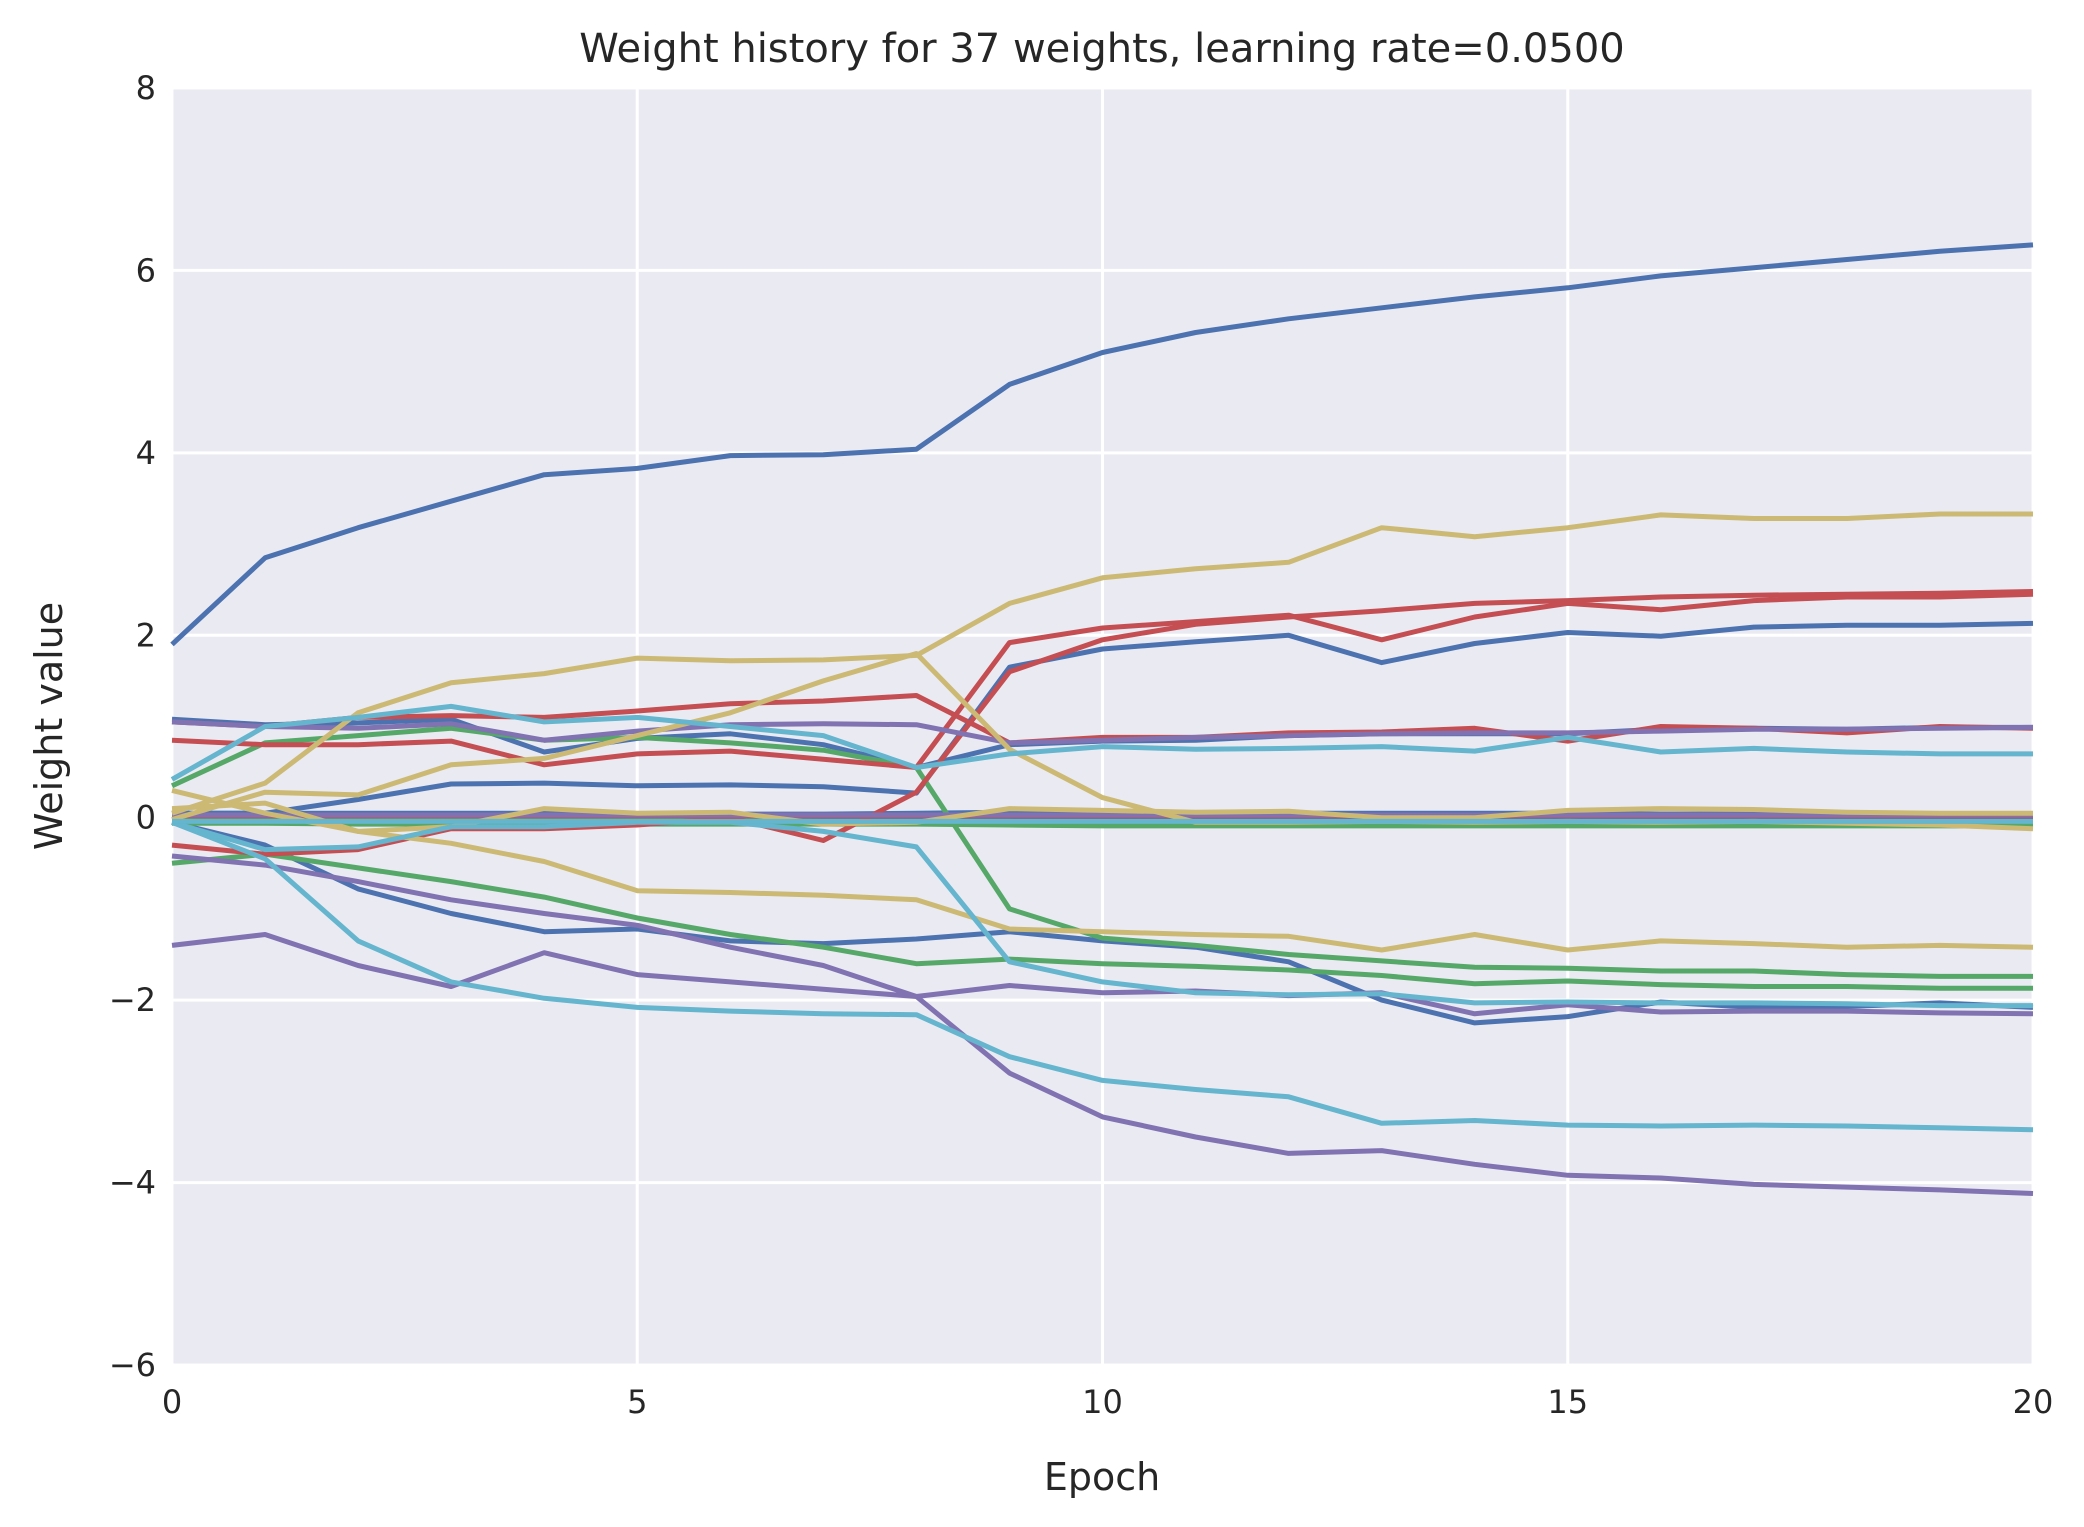  I want to click on x-tick-label: 15, so click(1567, 1402).